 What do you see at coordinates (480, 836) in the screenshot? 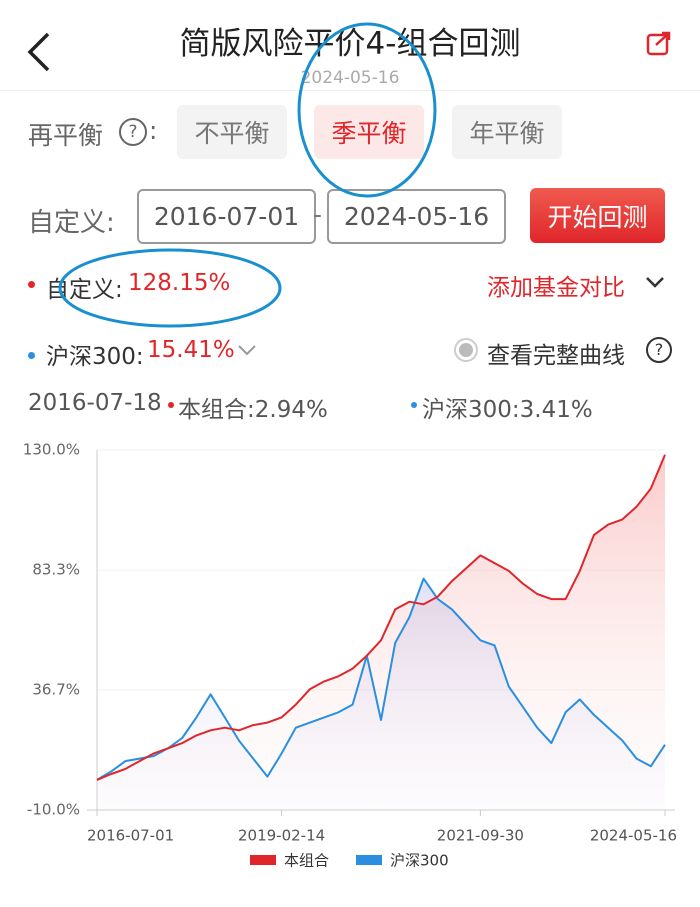
I see `x-tick-label: 2021-09-30` at bounding box center [480, 836].